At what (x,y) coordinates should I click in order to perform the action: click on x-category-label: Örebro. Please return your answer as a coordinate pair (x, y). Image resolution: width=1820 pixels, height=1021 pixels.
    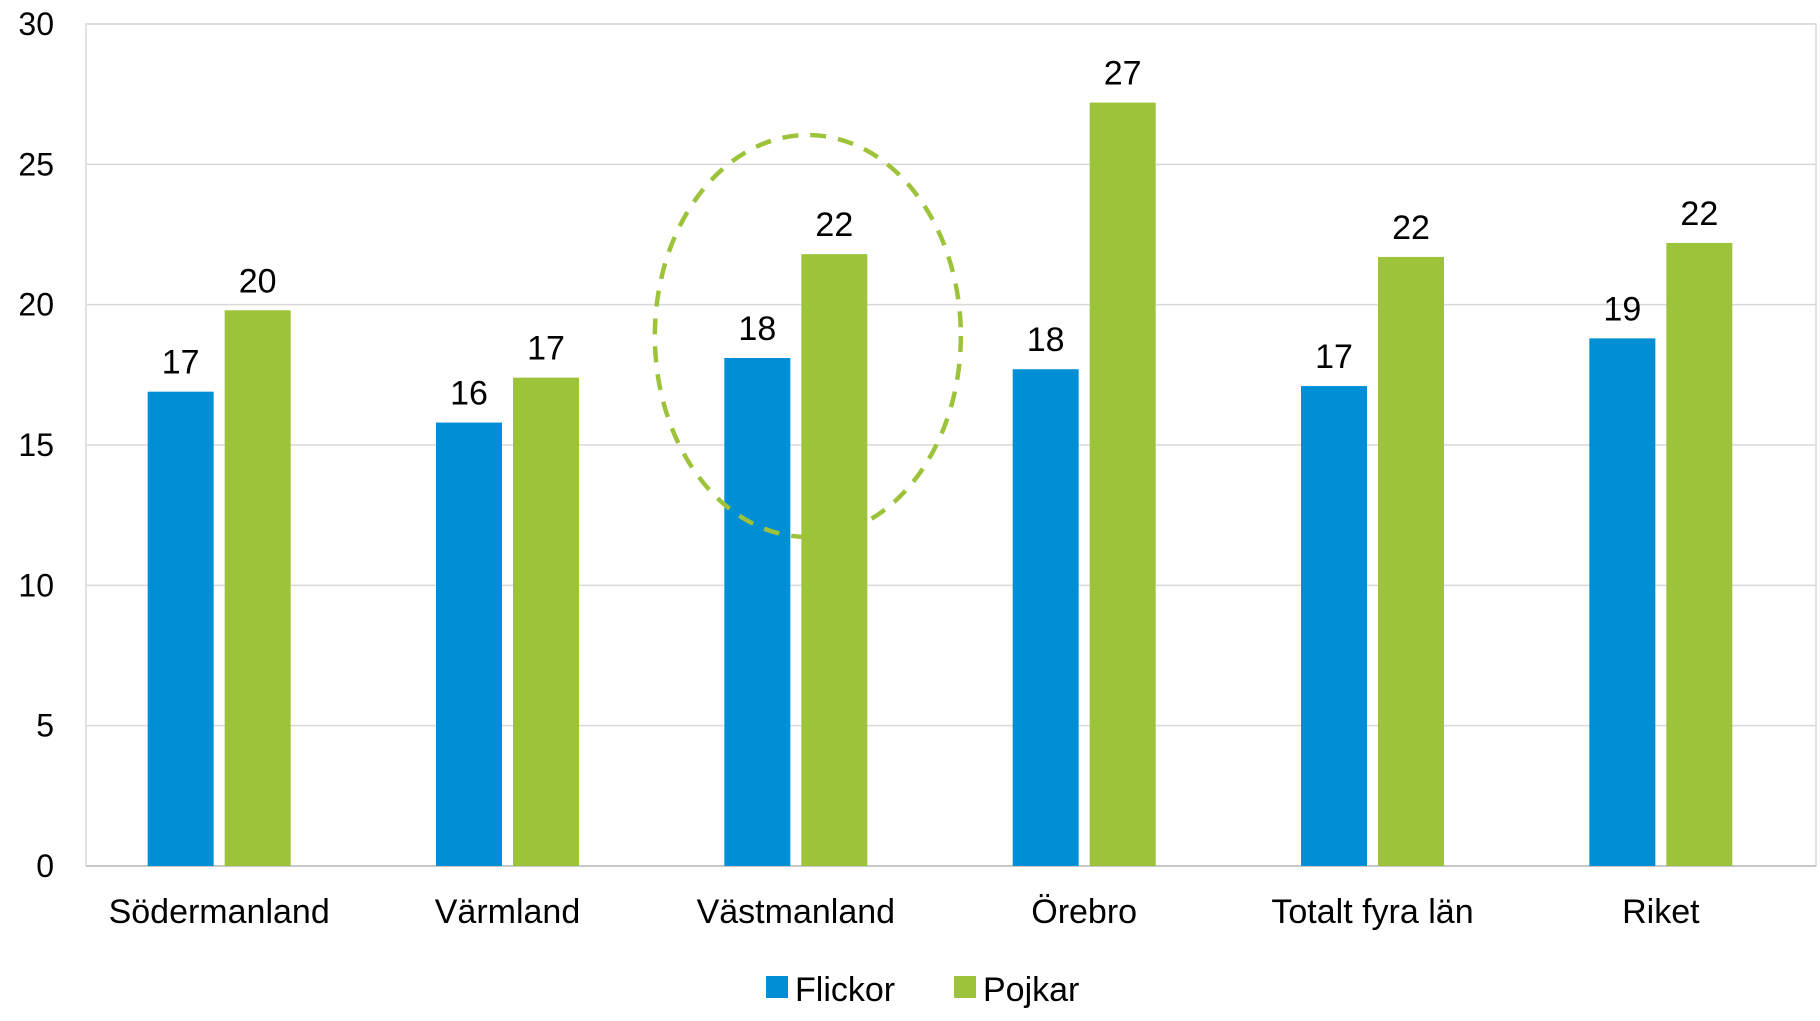
    Looking at the image, I should click on (1084, 912).